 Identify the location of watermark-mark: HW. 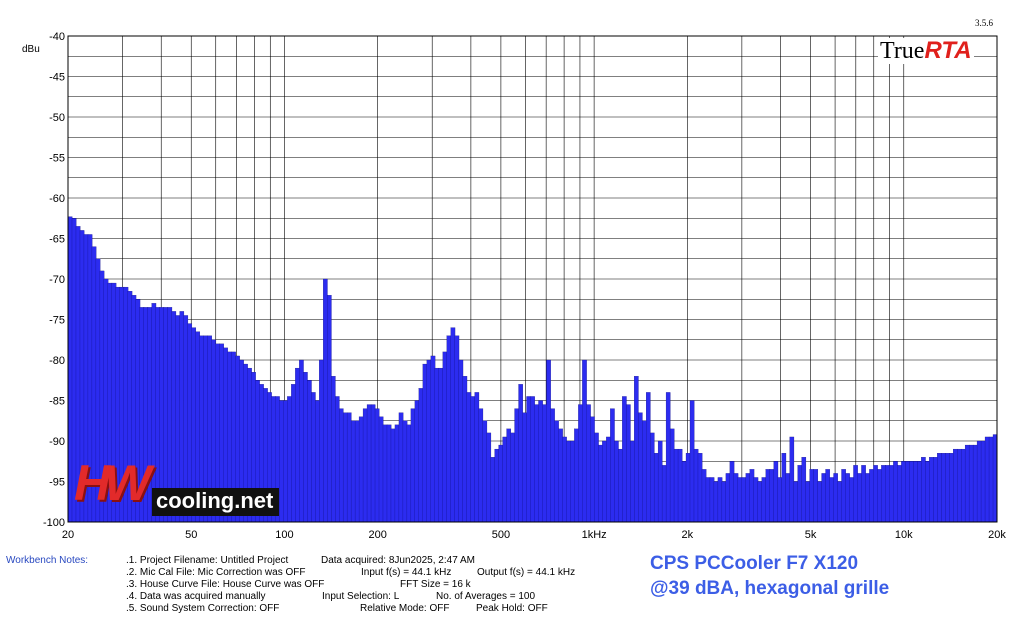
(112, 483).